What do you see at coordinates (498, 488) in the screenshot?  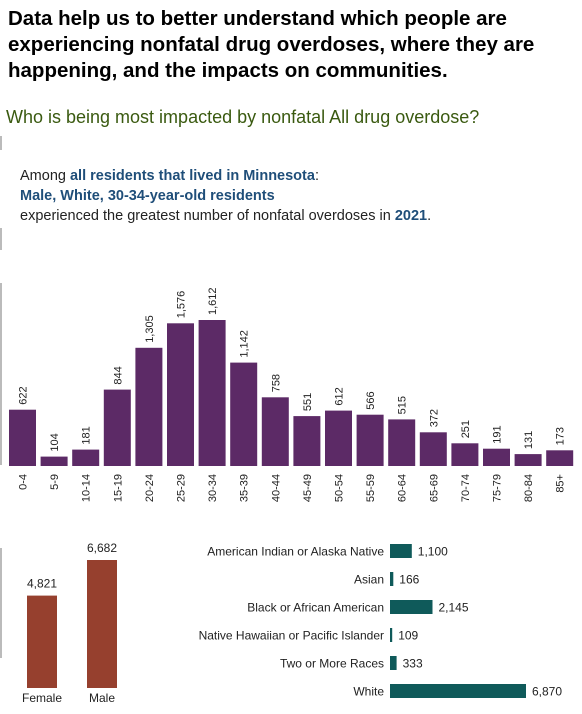 I see `age-tick-label: 75-79` at bounding box center [498, 488].